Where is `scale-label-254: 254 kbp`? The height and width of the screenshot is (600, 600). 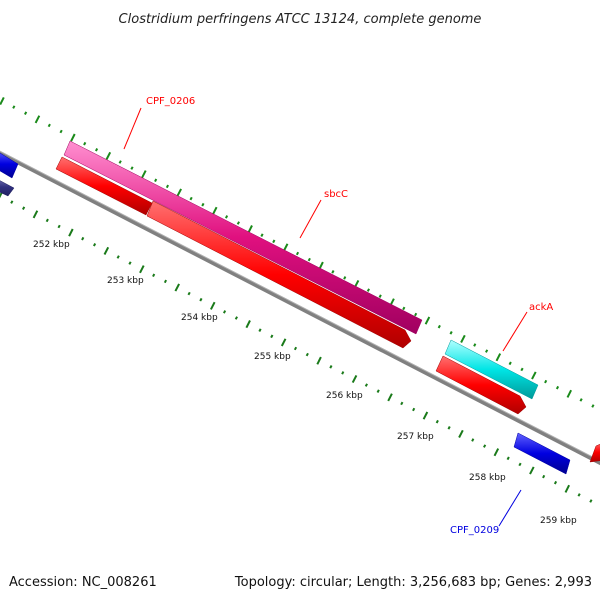 scale-label-254: 254 kbp is located at coordinates (199, 318).